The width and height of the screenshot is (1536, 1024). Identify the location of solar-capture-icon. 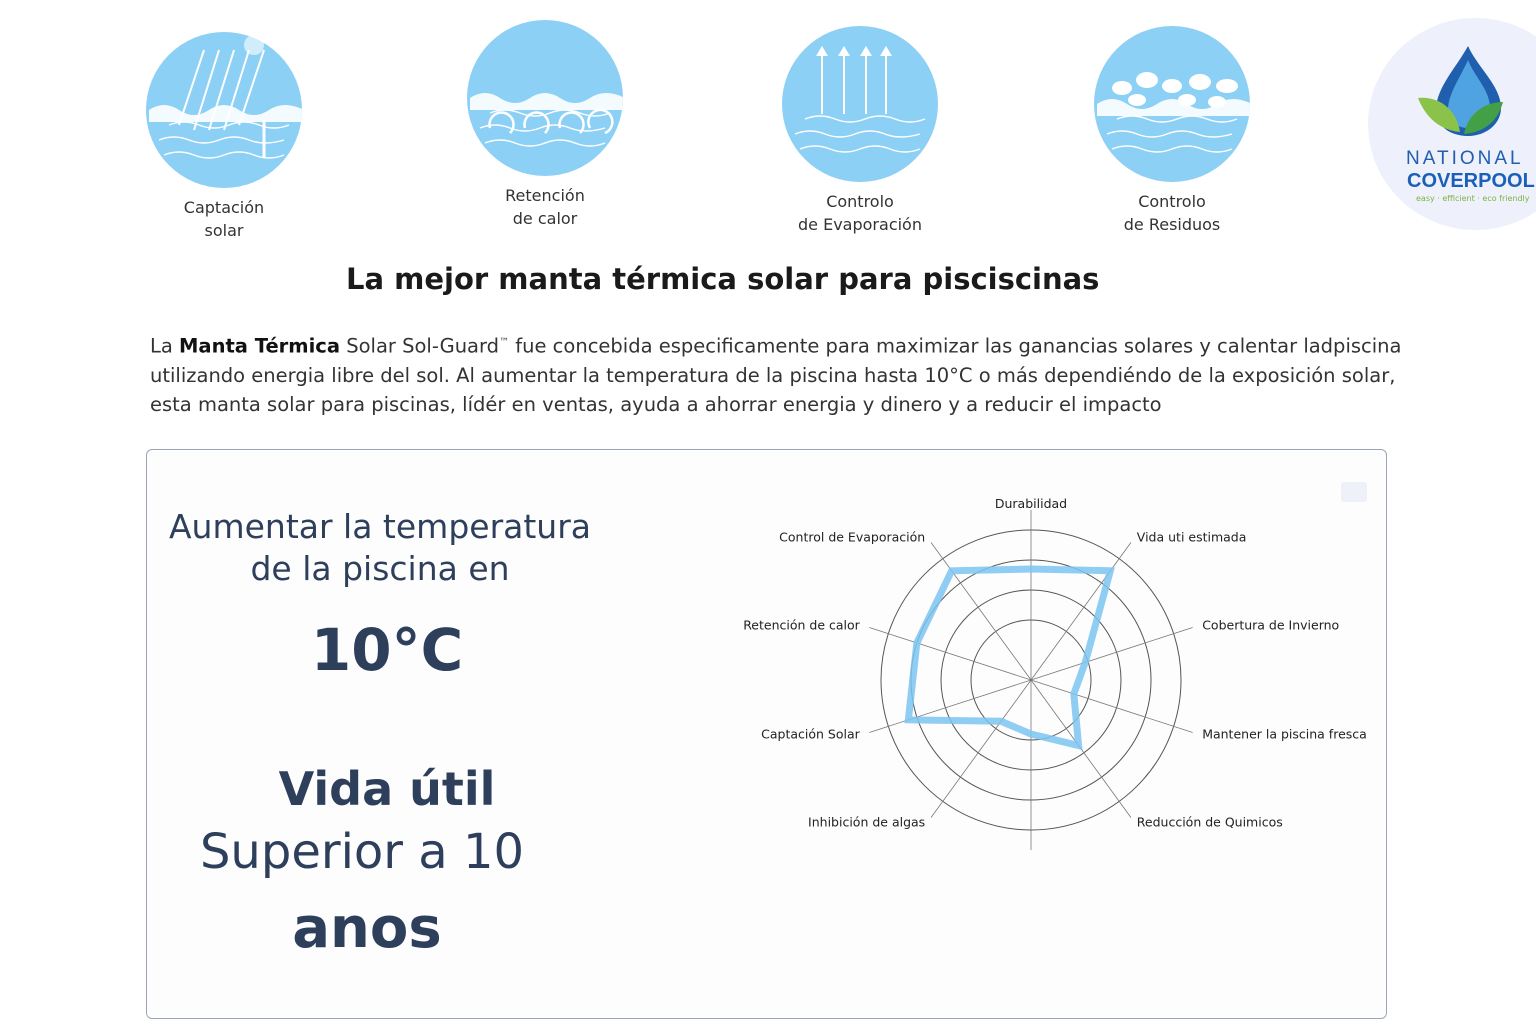
(224, 110).